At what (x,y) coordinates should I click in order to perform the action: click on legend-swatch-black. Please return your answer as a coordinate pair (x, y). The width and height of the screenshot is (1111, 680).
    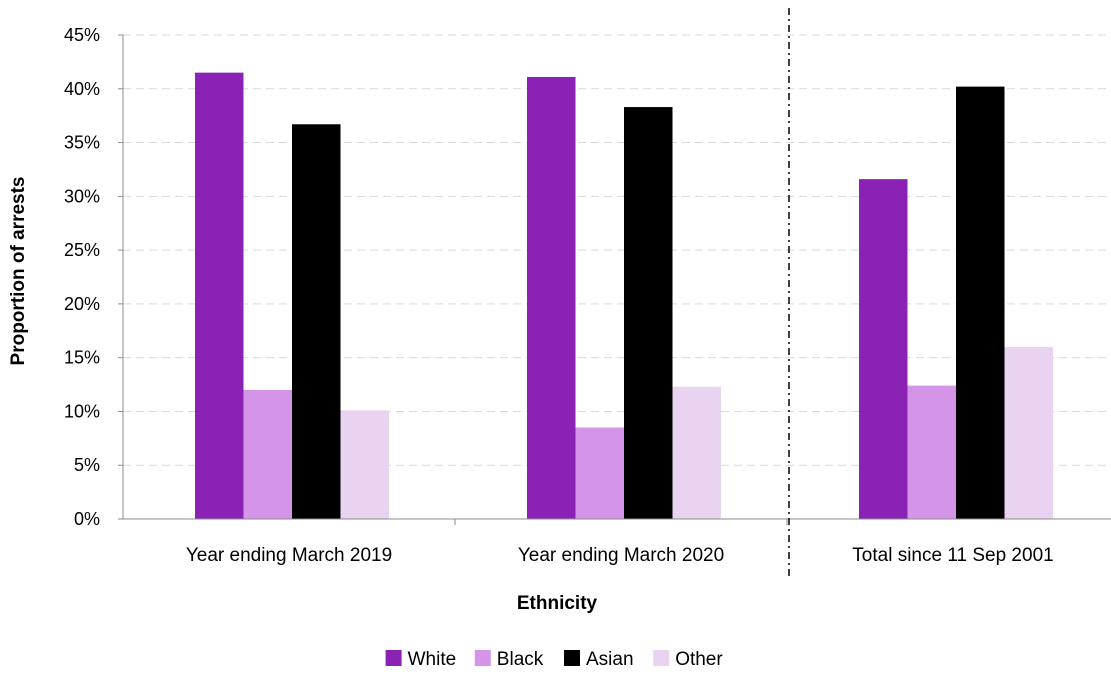
    Looking at the image, I should click on (482, 658).